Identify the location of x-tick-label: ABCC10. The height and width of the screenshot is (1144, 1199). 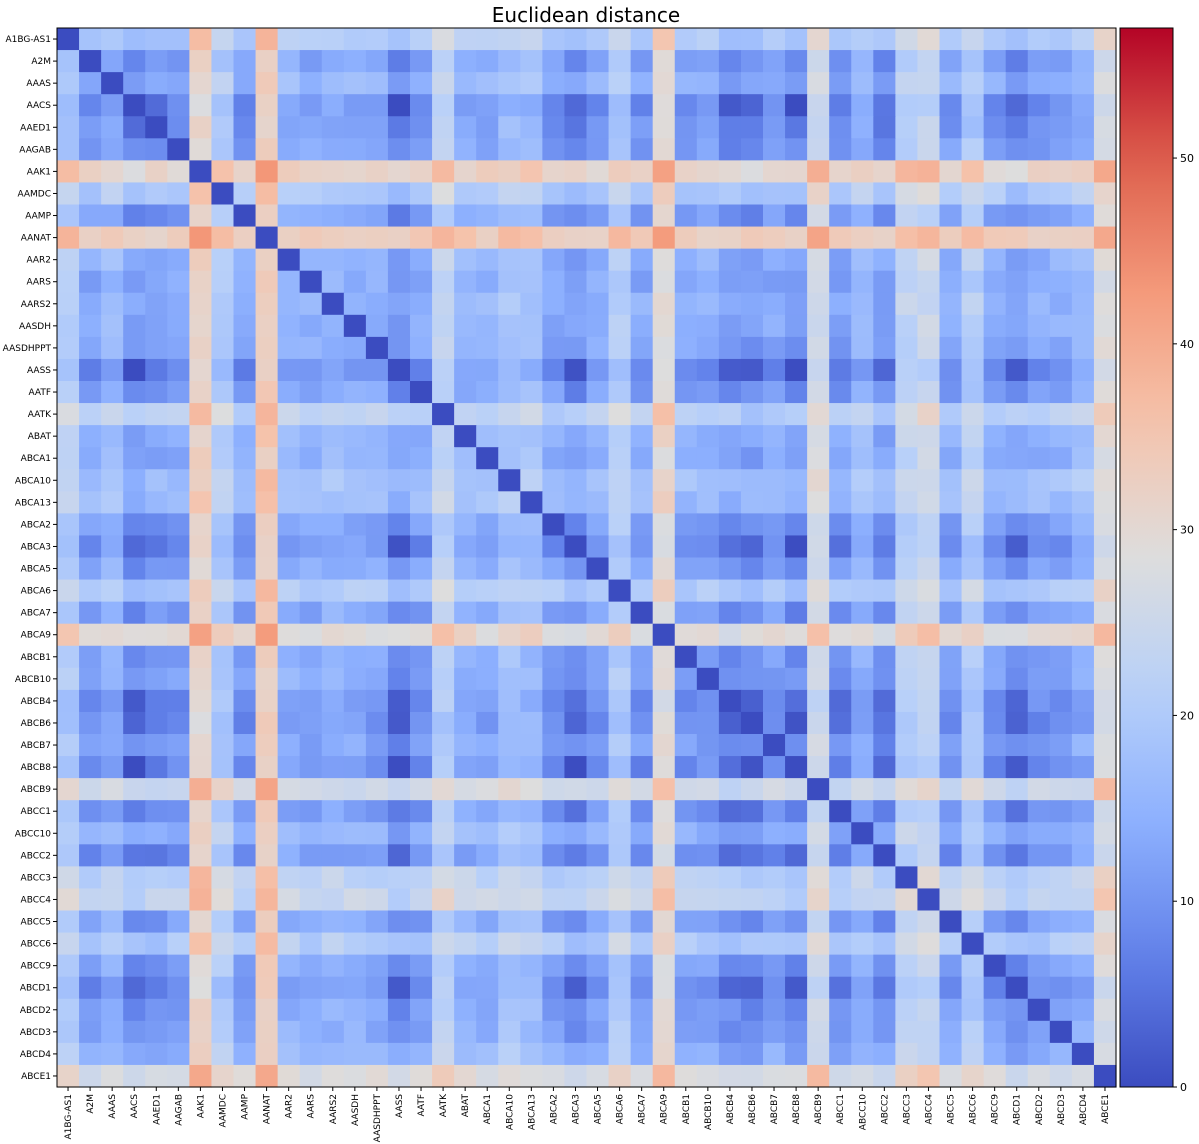
(863, 1112).